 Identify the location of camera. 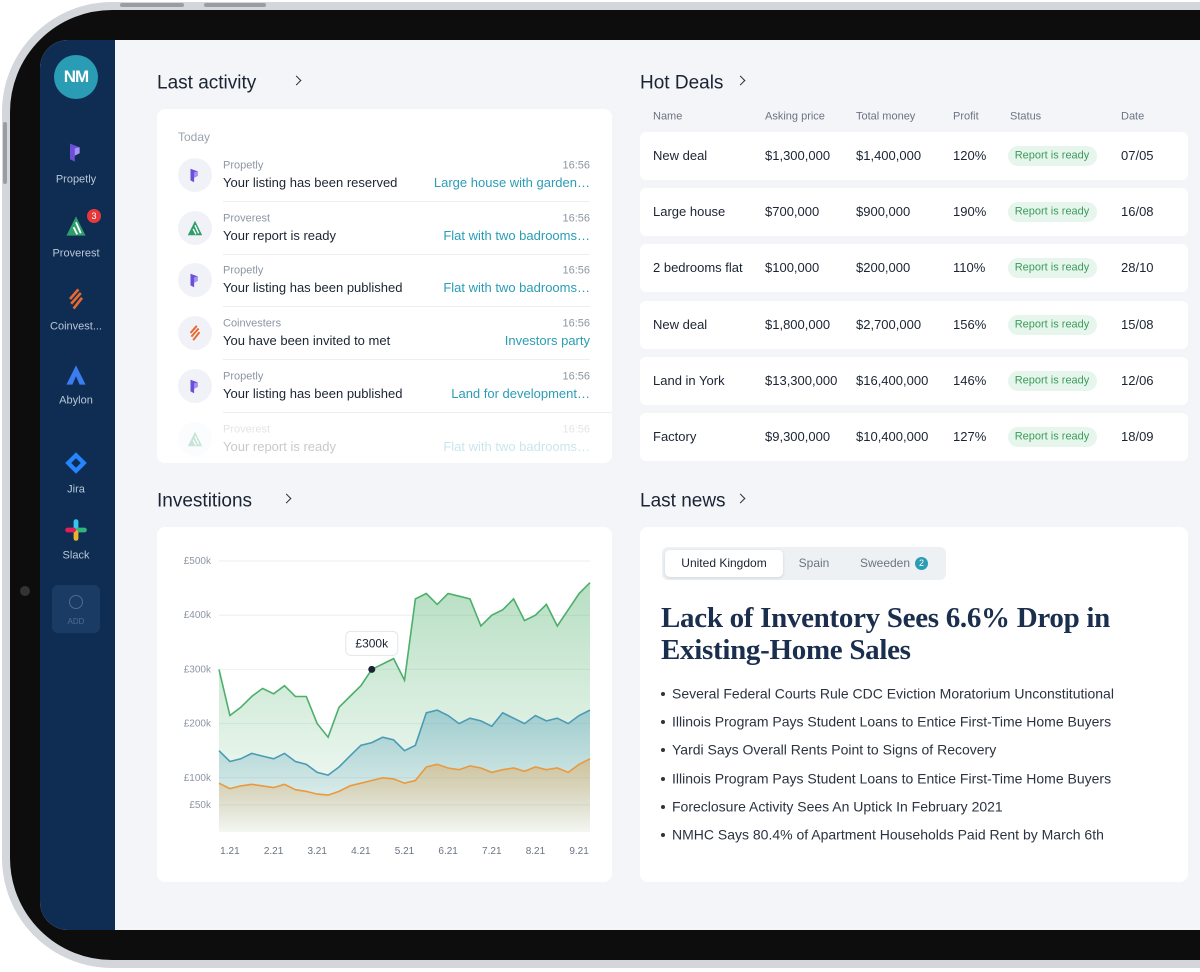
(25, 591).